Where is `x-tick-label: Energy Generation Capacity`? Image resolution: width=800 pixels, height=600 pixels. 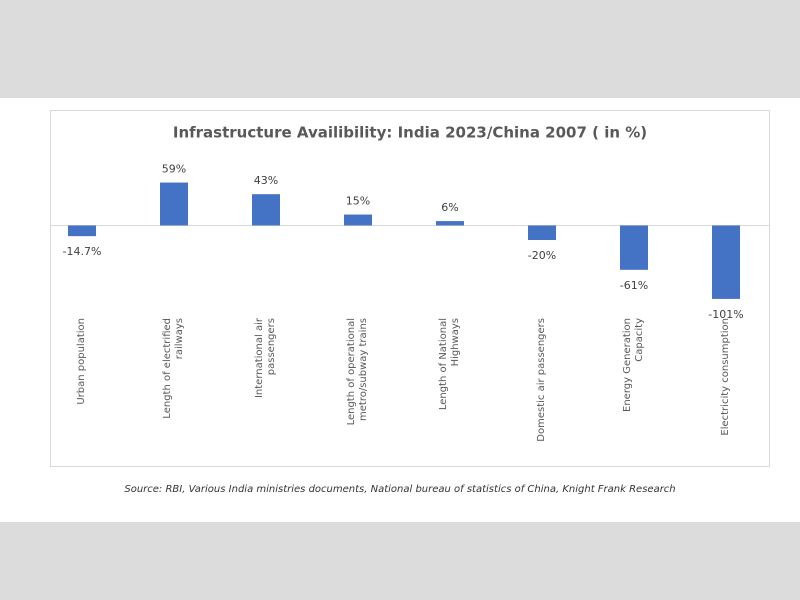 x-tick-label: Energy Generation Capacity is located at coordinates (633, 365).